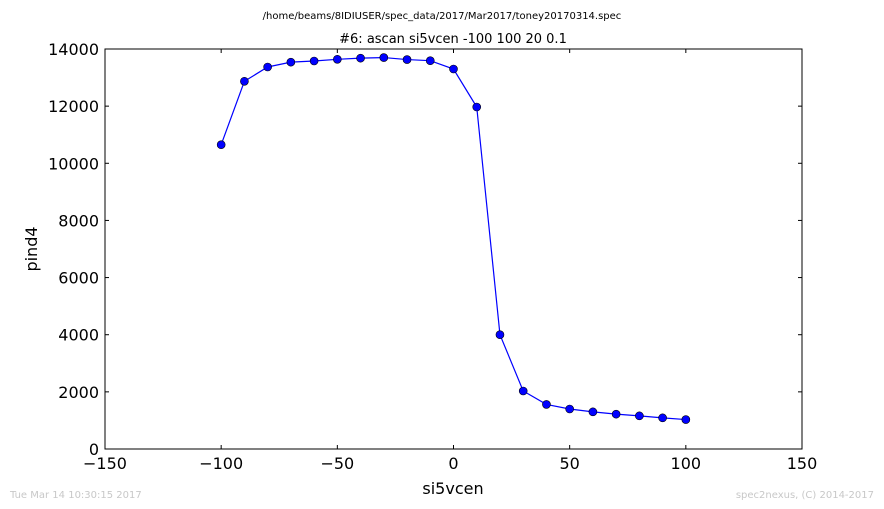 This screenshot has width=884, height=509. What do you see at coordinates (94, 449) in the screenshot?
I see `y-tick-label: 0` at bounding box center [94, 449].